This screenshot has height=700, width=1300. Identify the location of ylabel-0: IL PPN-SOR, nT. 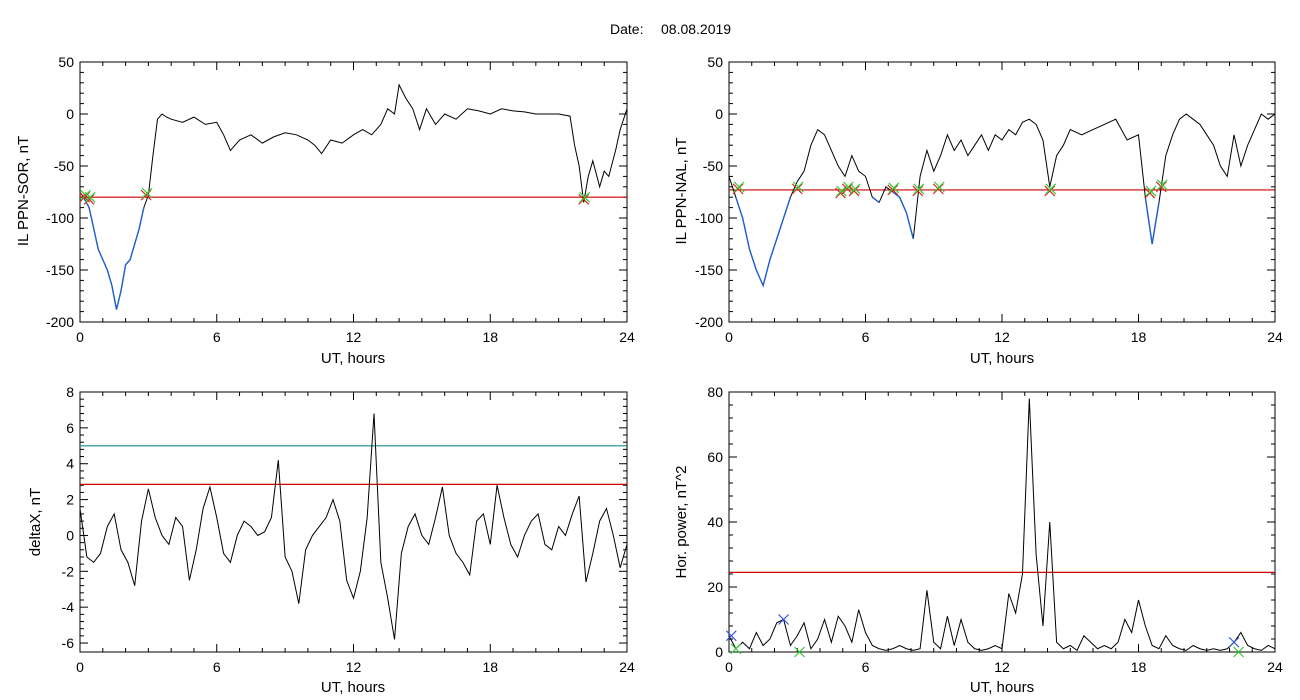
(23, 191).